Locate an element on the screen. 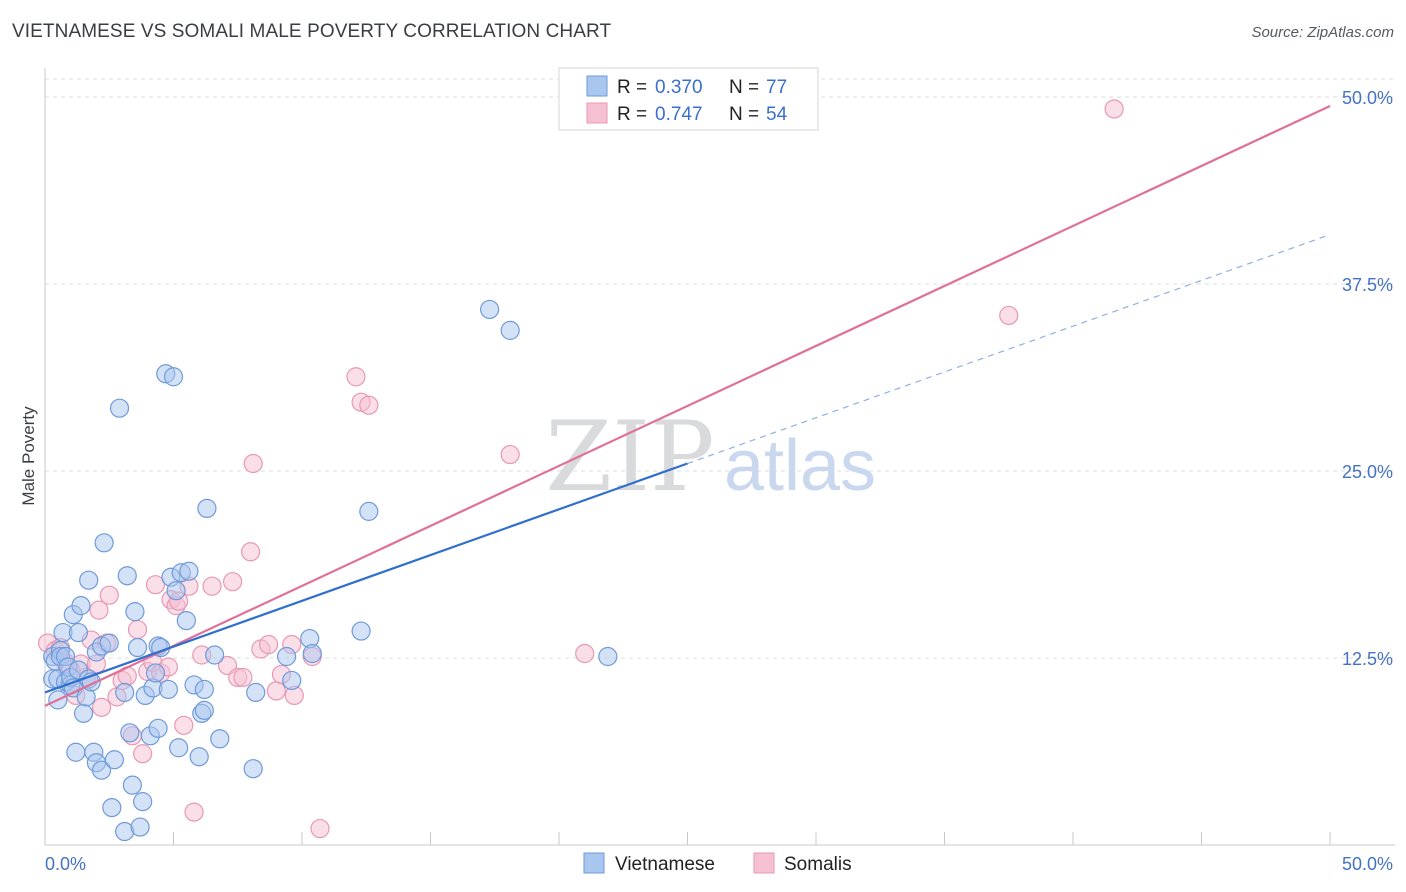 This screenshot has width=1406, height=892. legend-swatch-somali is located at coordinates (597, 113).